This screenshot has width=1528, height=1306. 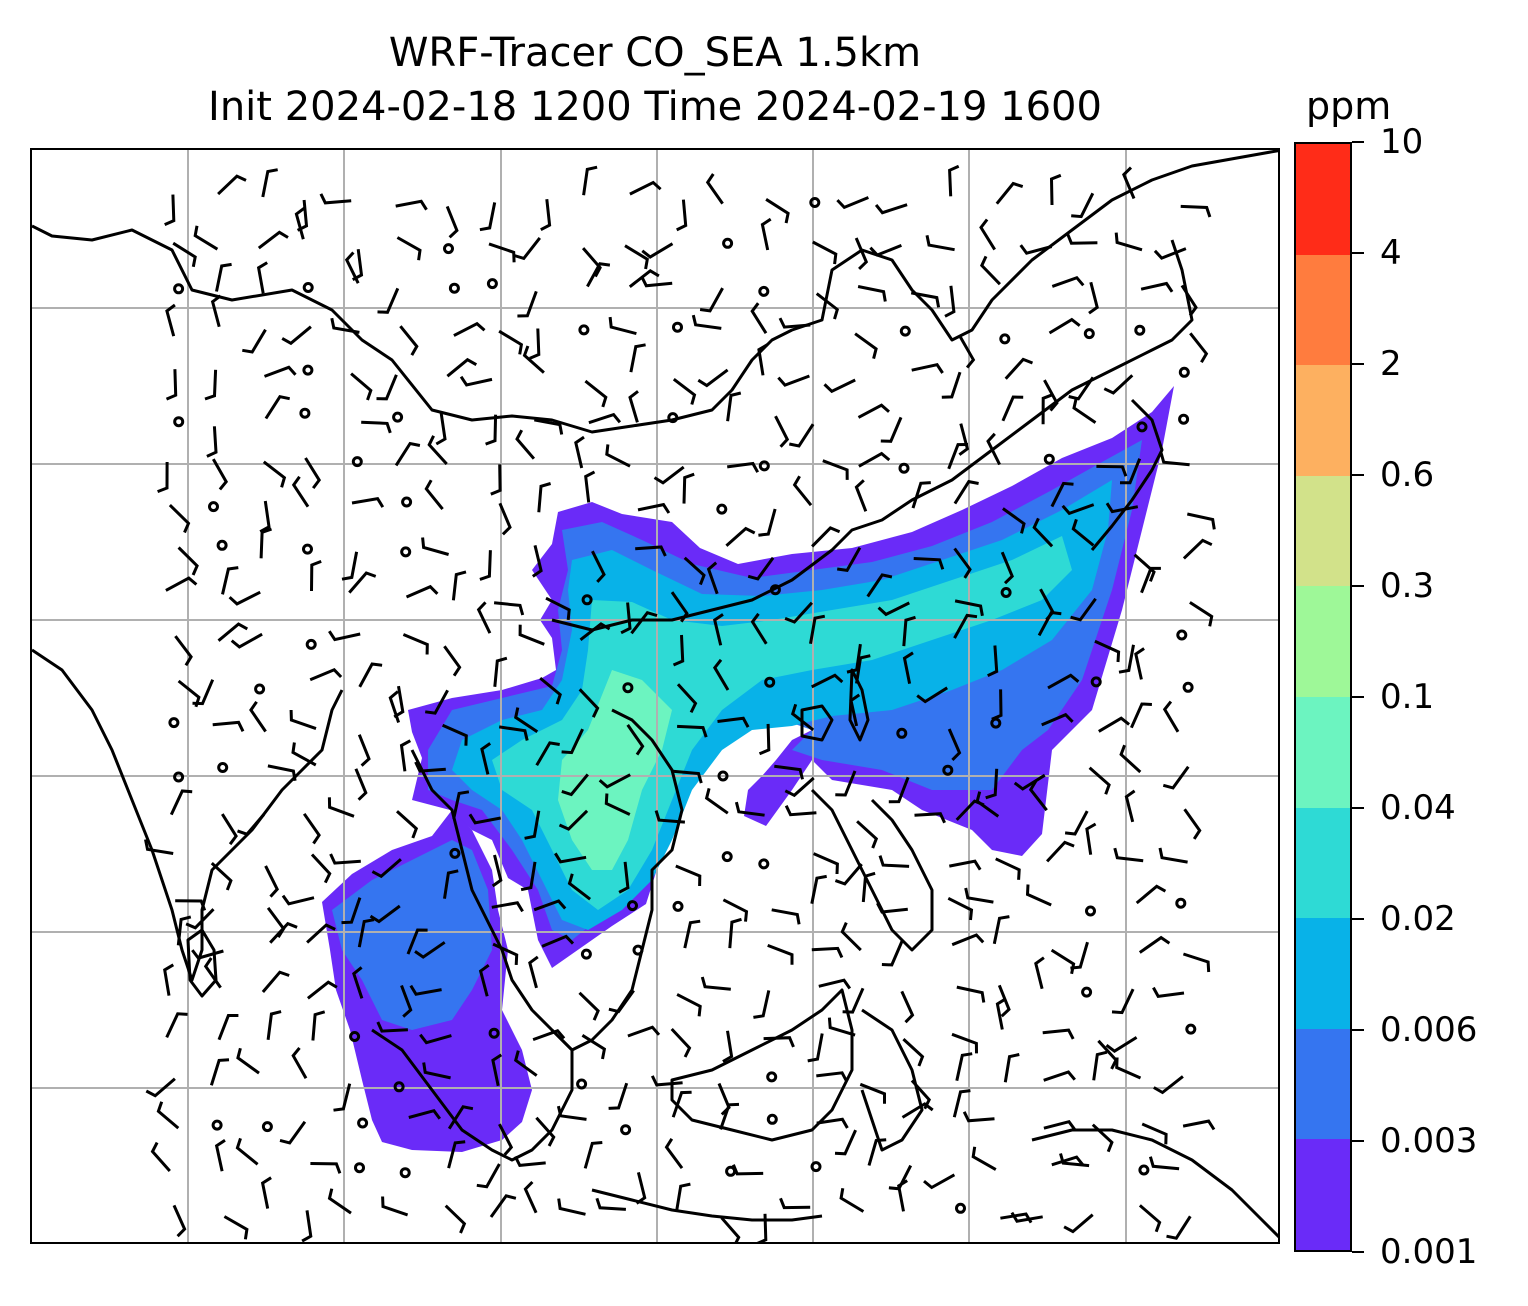 I want to click on colorbar-tick-label: 0.1, so click(x=1407, y=697).